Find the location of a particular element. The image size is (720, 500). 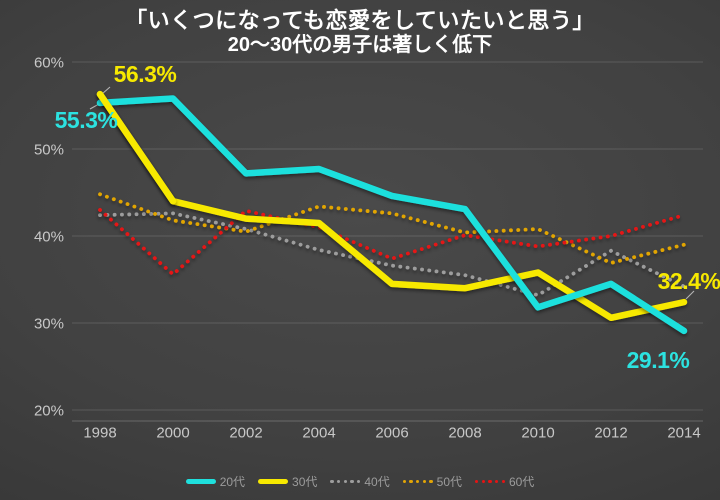

legend-label: 60代 is located at coordinates (521, 482).